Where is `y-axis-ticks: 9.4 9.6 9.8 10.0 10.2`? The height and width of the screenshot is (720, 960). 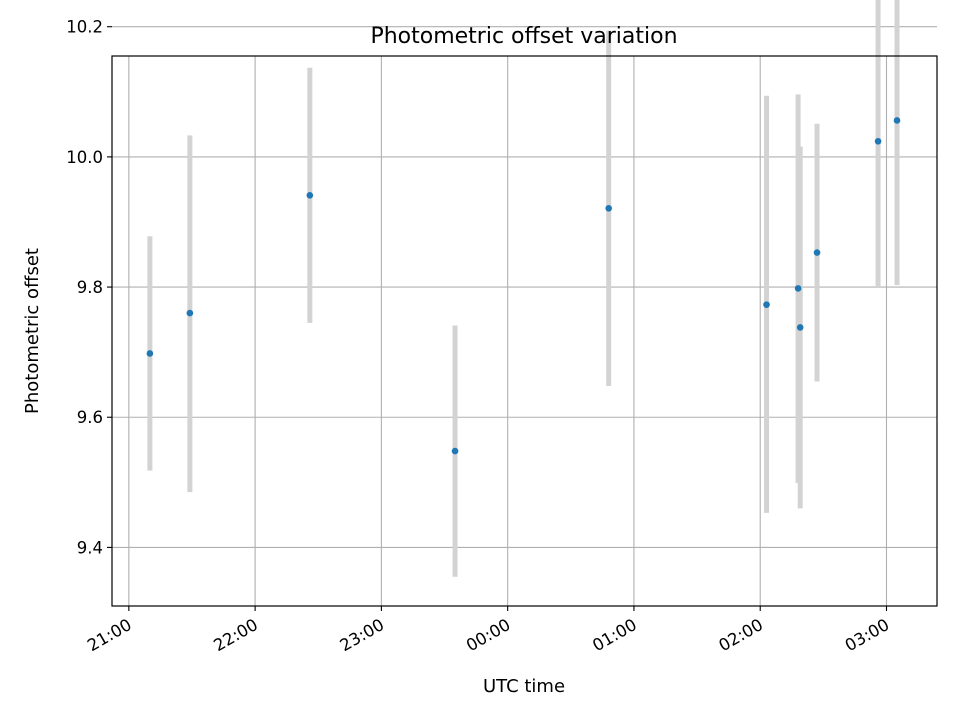
y-axis-ticks: 9.4 9.6 9.8 10.0 10.2 is located at coordinates (89, 287).